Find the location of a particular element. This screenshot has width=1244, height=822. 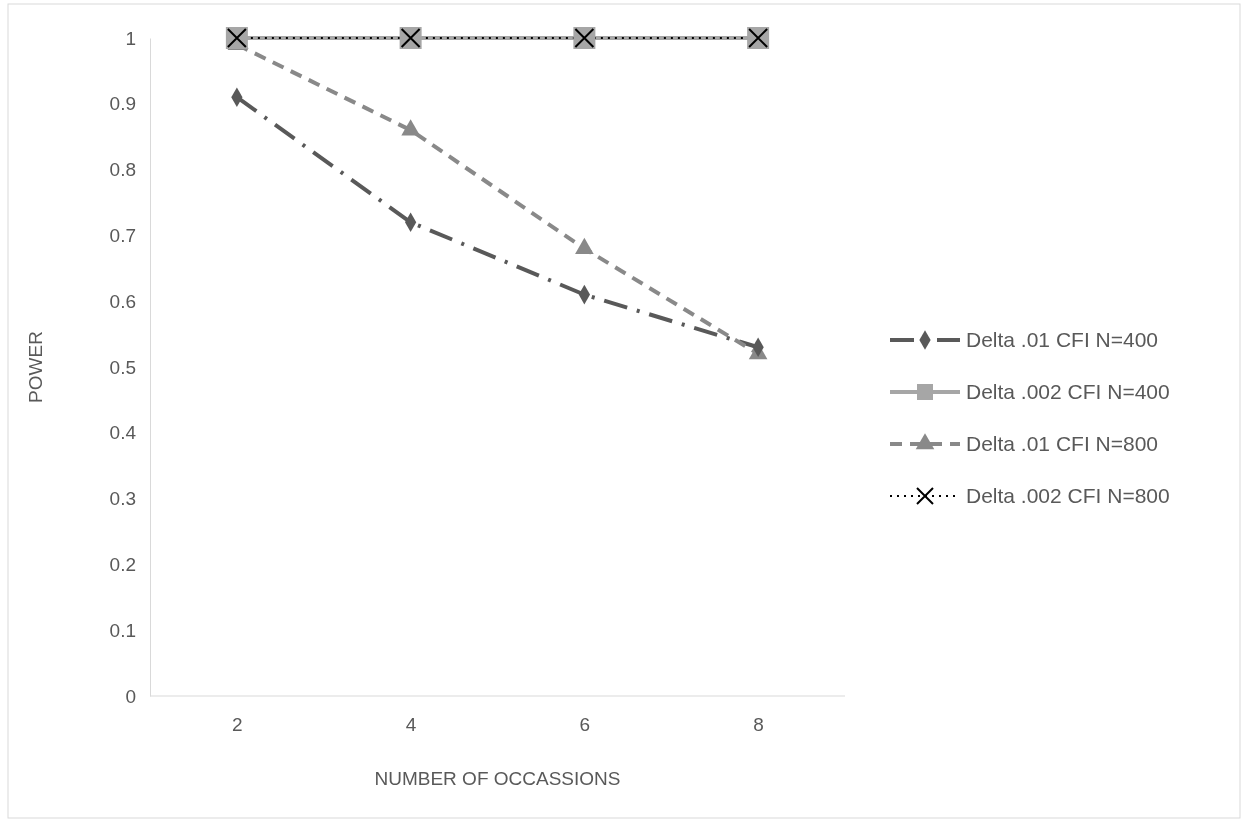

y-tick-label: 0.5 is located at coordinates (122, 367).